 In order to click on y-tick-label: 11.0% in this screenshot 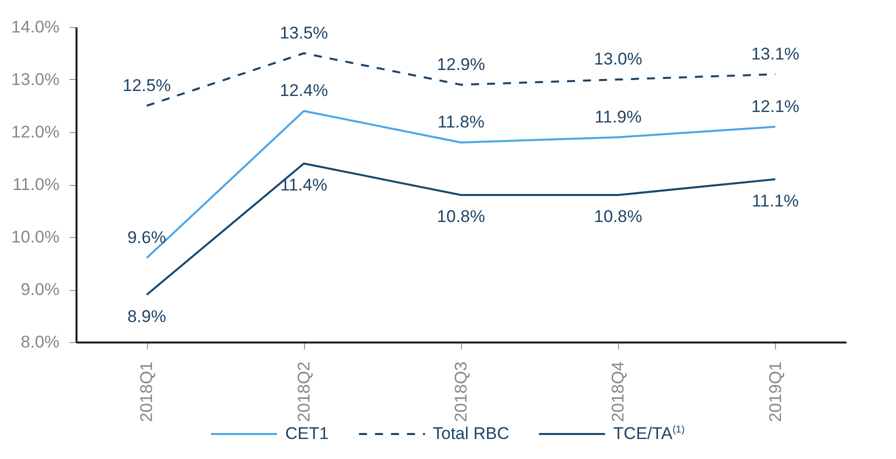, I will do `click(36, 184)`.